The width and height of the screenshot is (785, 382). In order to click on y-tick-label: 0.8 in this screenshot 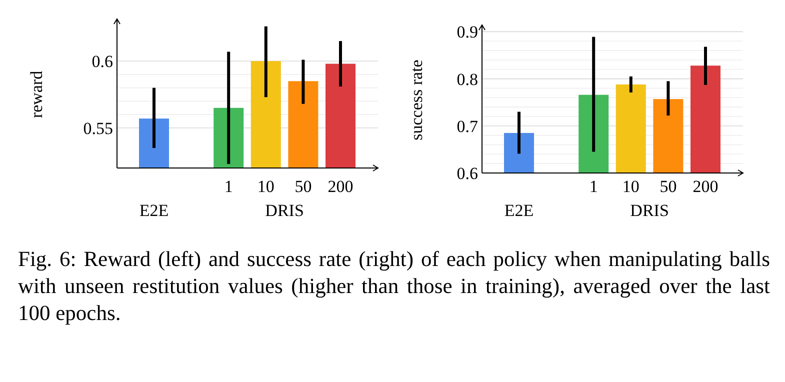, I will do `click(467, 79)`.